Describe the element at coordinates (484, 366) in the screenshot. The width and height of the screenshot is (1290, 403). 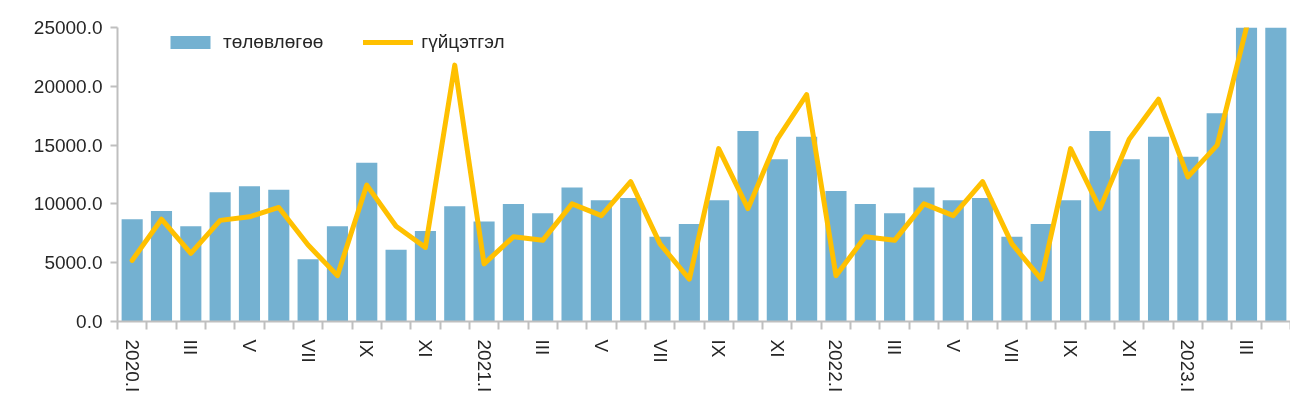
I see `x-tick-label: 2021.I` at that location.